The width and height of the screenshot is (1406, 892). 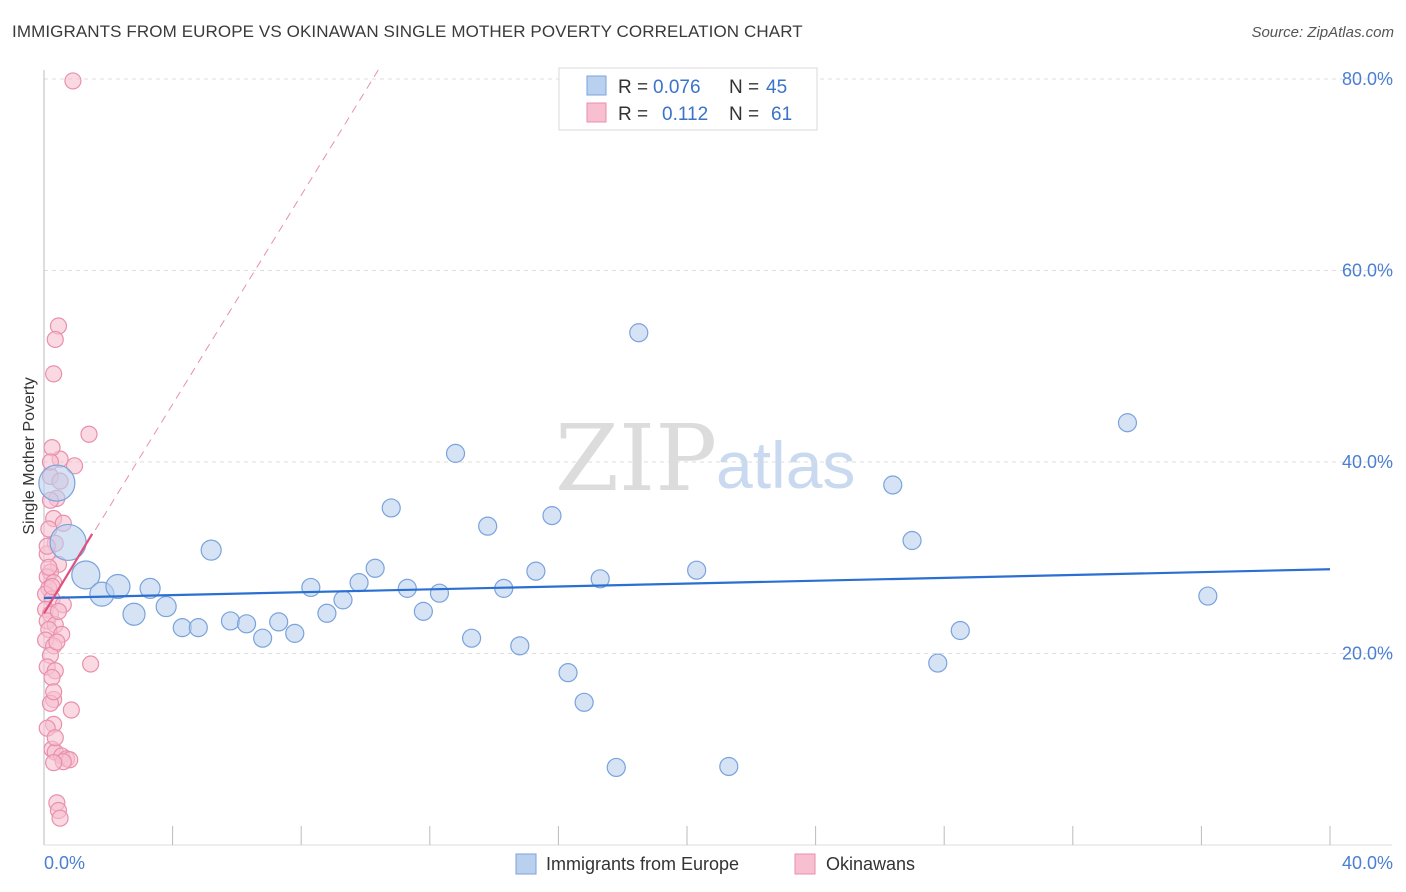 What do you see at coordinates (642, 864) in the screenshot?
I see `bottom-legend-label-europe: Immigrants from Europe` at bounding box center [642, 864].